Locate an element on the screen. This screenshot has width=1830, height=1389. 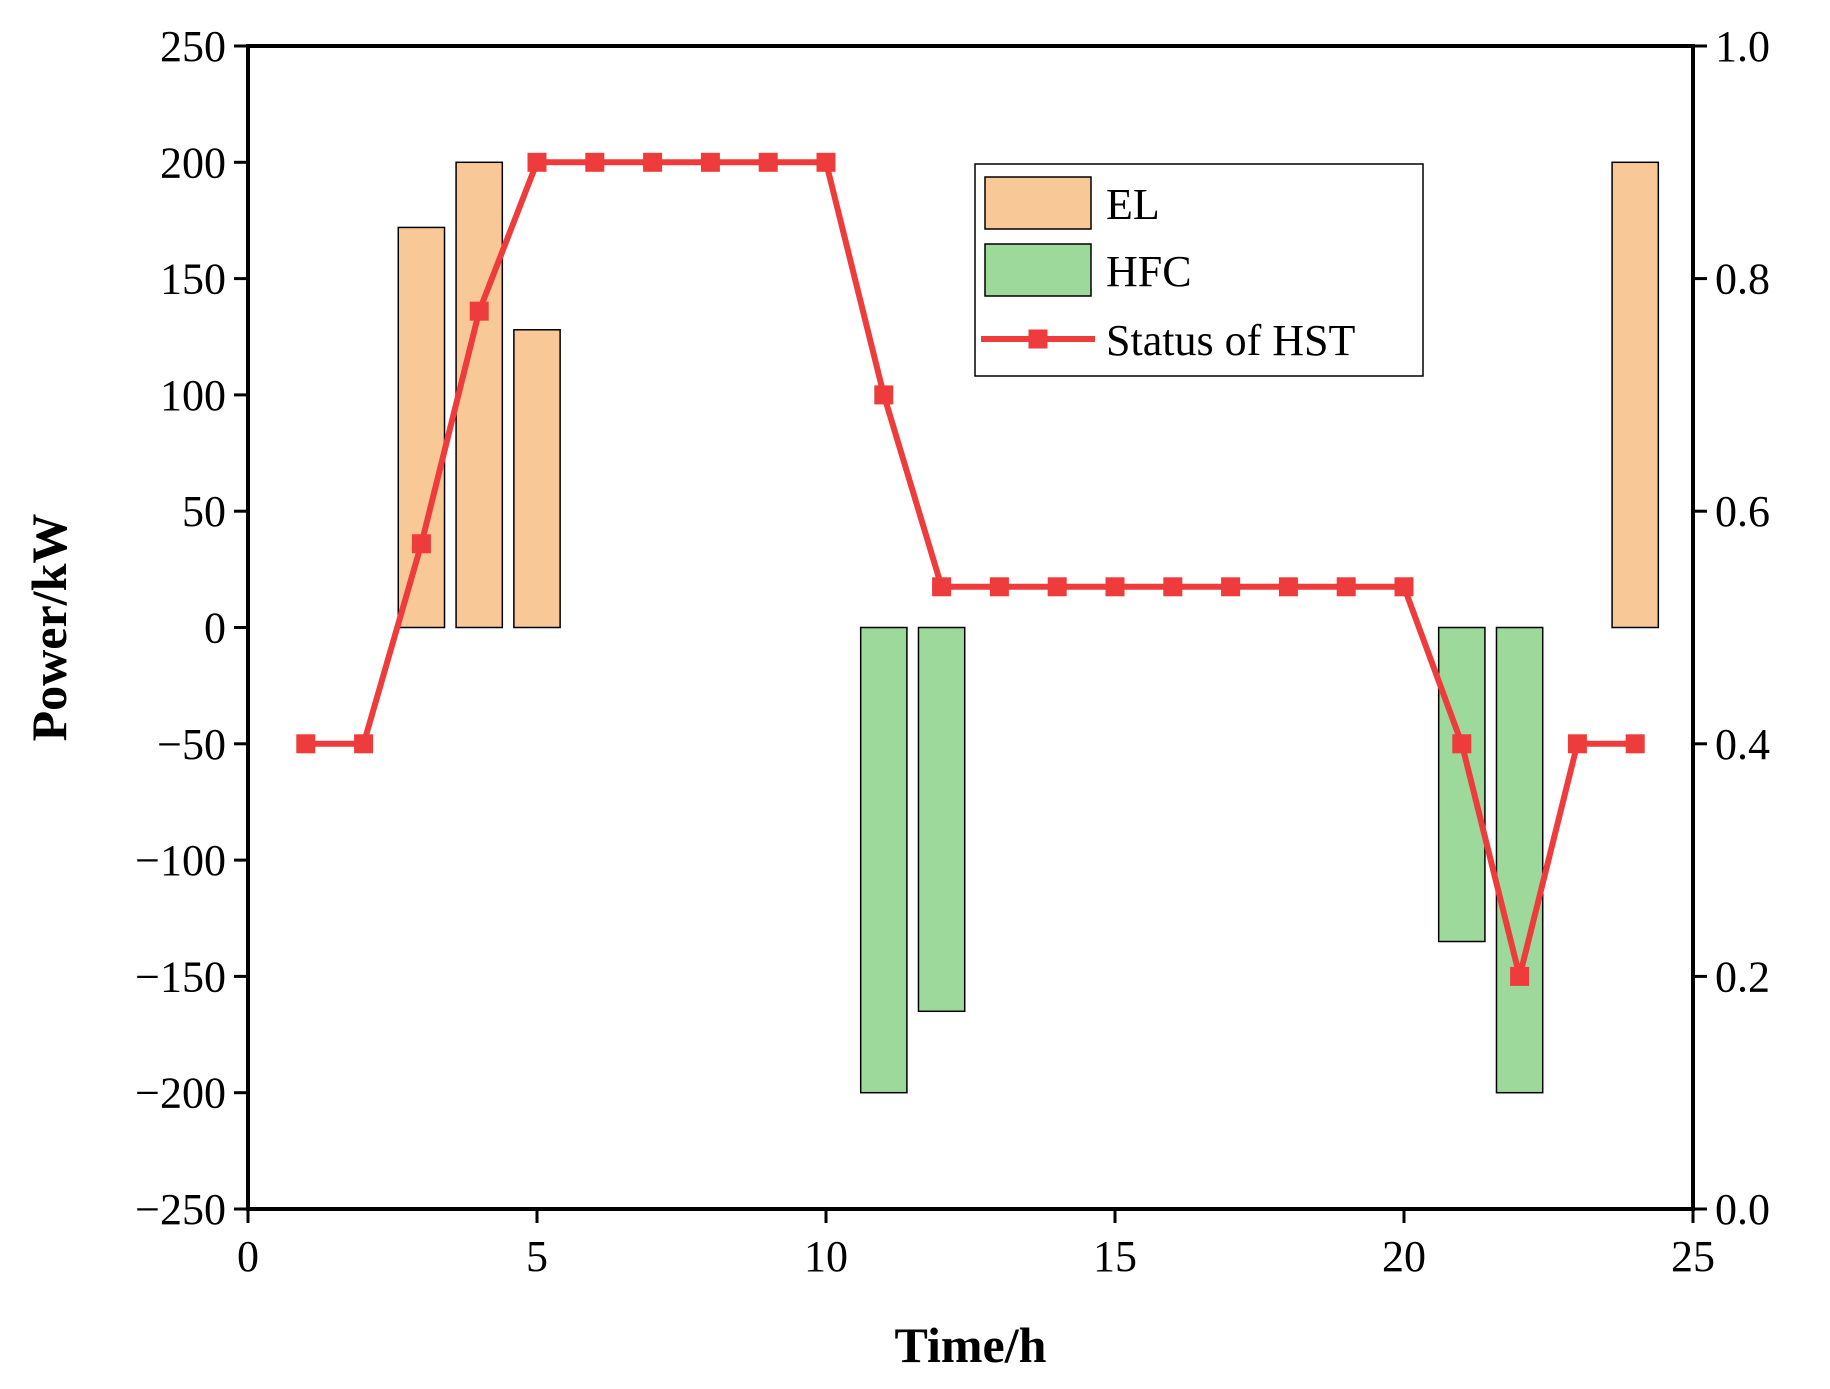
legend-label-hfc: HFC is located at coordinates (1149, 271).